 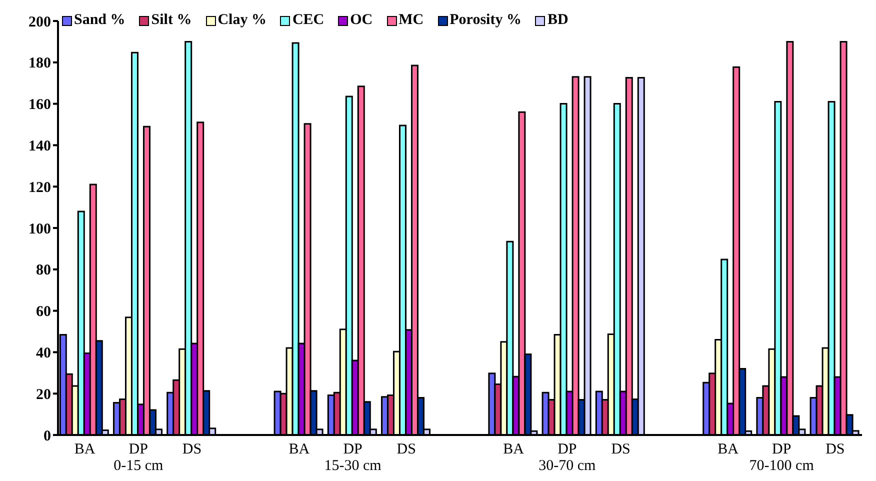 What do you see at coordinates (353, 466) in the screenshot?
I see `text: 15-30 cm` at bounding box center [353, 466].